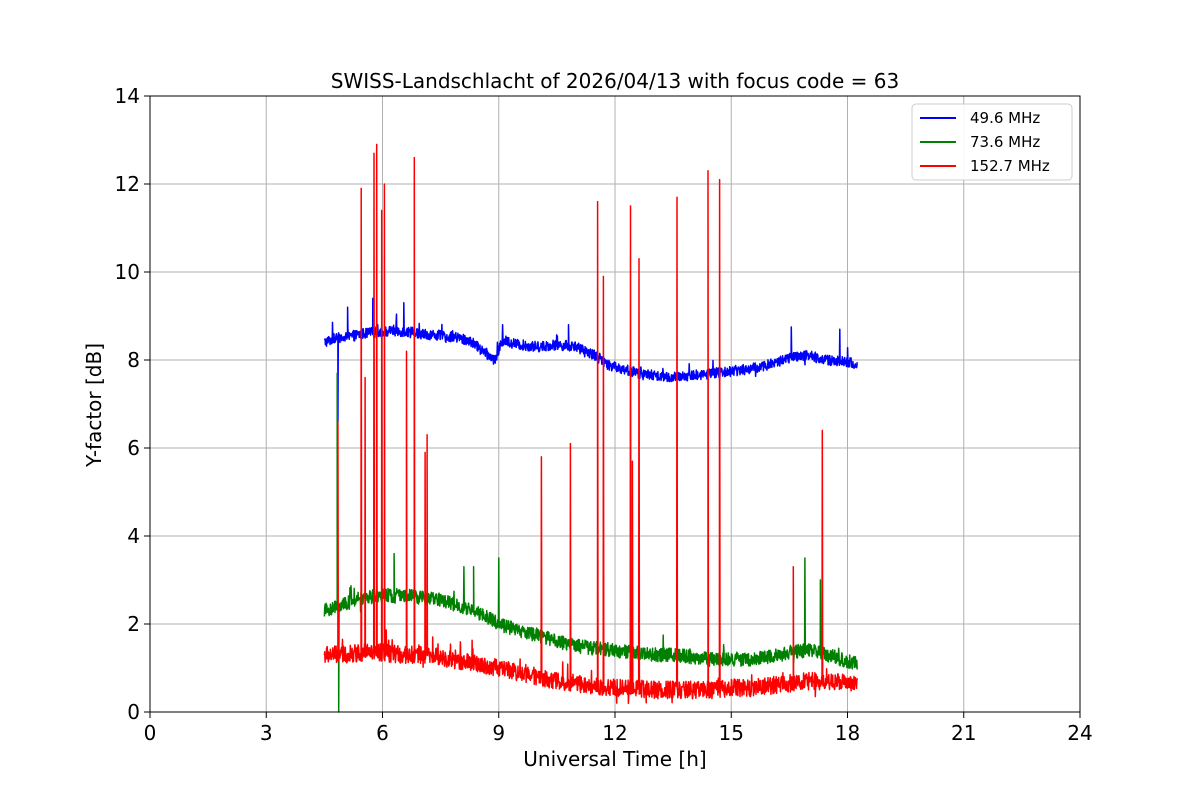  I want to click on x-tick-label: 0, so click(150, 733).